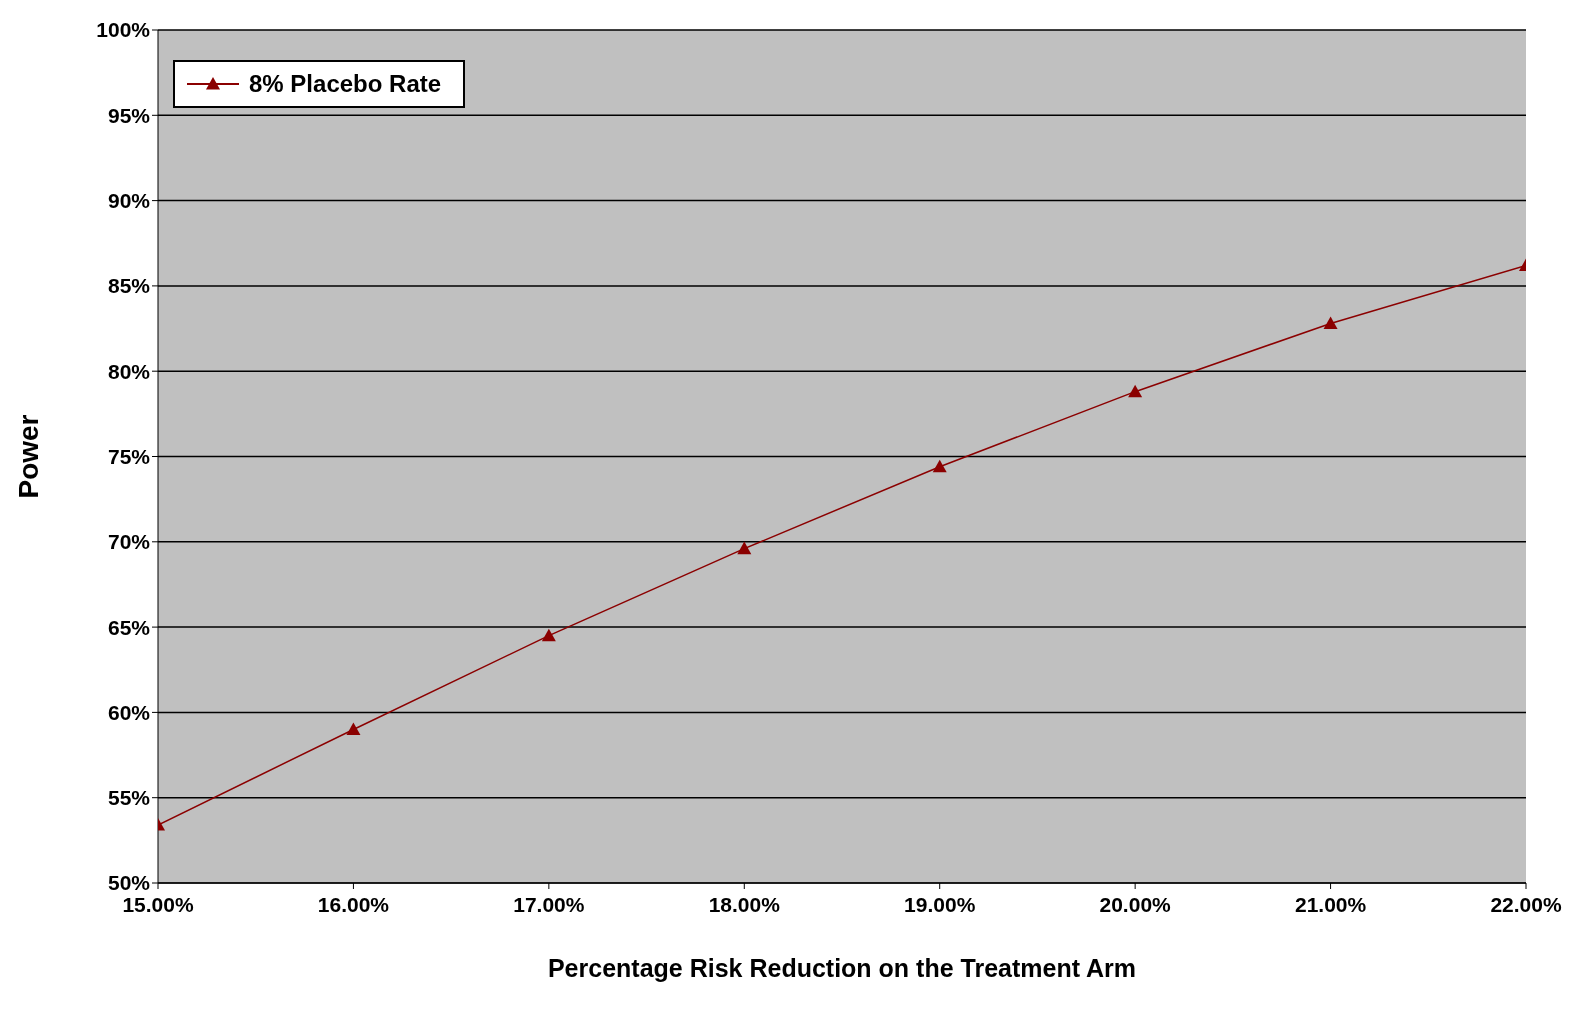 This screenshot has height=1013, width=1589. Describe the element at coordinates (129, 627) in the screenshot. I see `y-tick-label: 65%` at that location.